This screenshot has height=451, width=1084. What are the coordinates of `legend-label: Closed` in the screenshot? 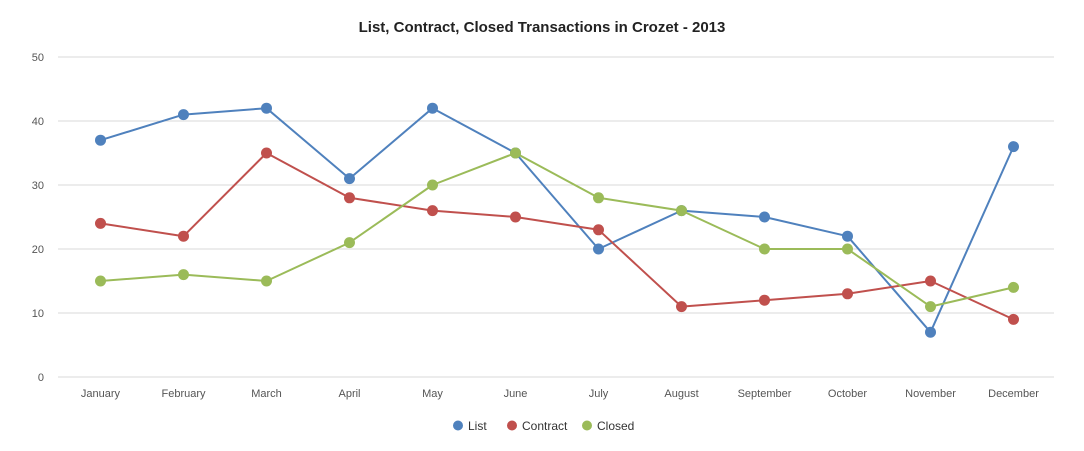 It's located at (615, 426).